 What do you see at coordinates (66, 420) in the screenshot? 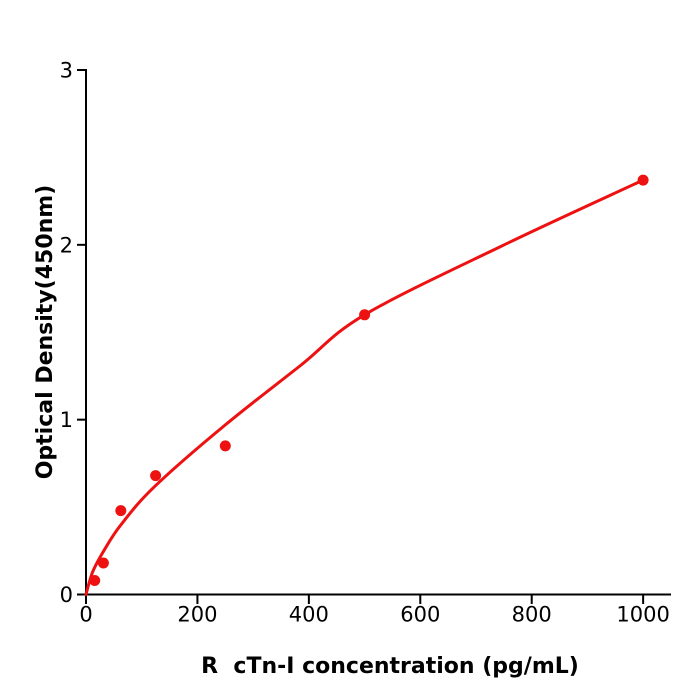
I see `y-tick-label: 1` at bounding box center [66, 420].